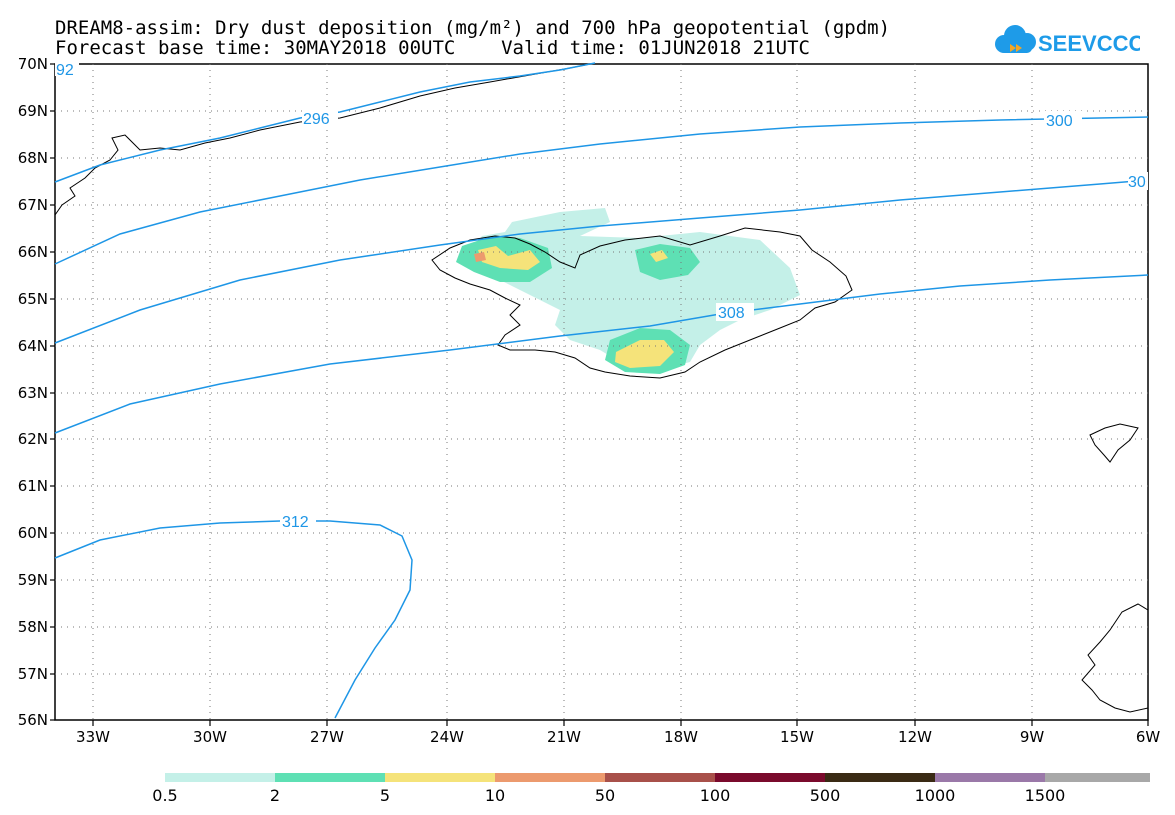 The image size is (1175, 815). What do you see at coordinates (165, 795) in the screenshot?
I see `legend-label-0-5: 0.5` at bounding box center [165, 795].